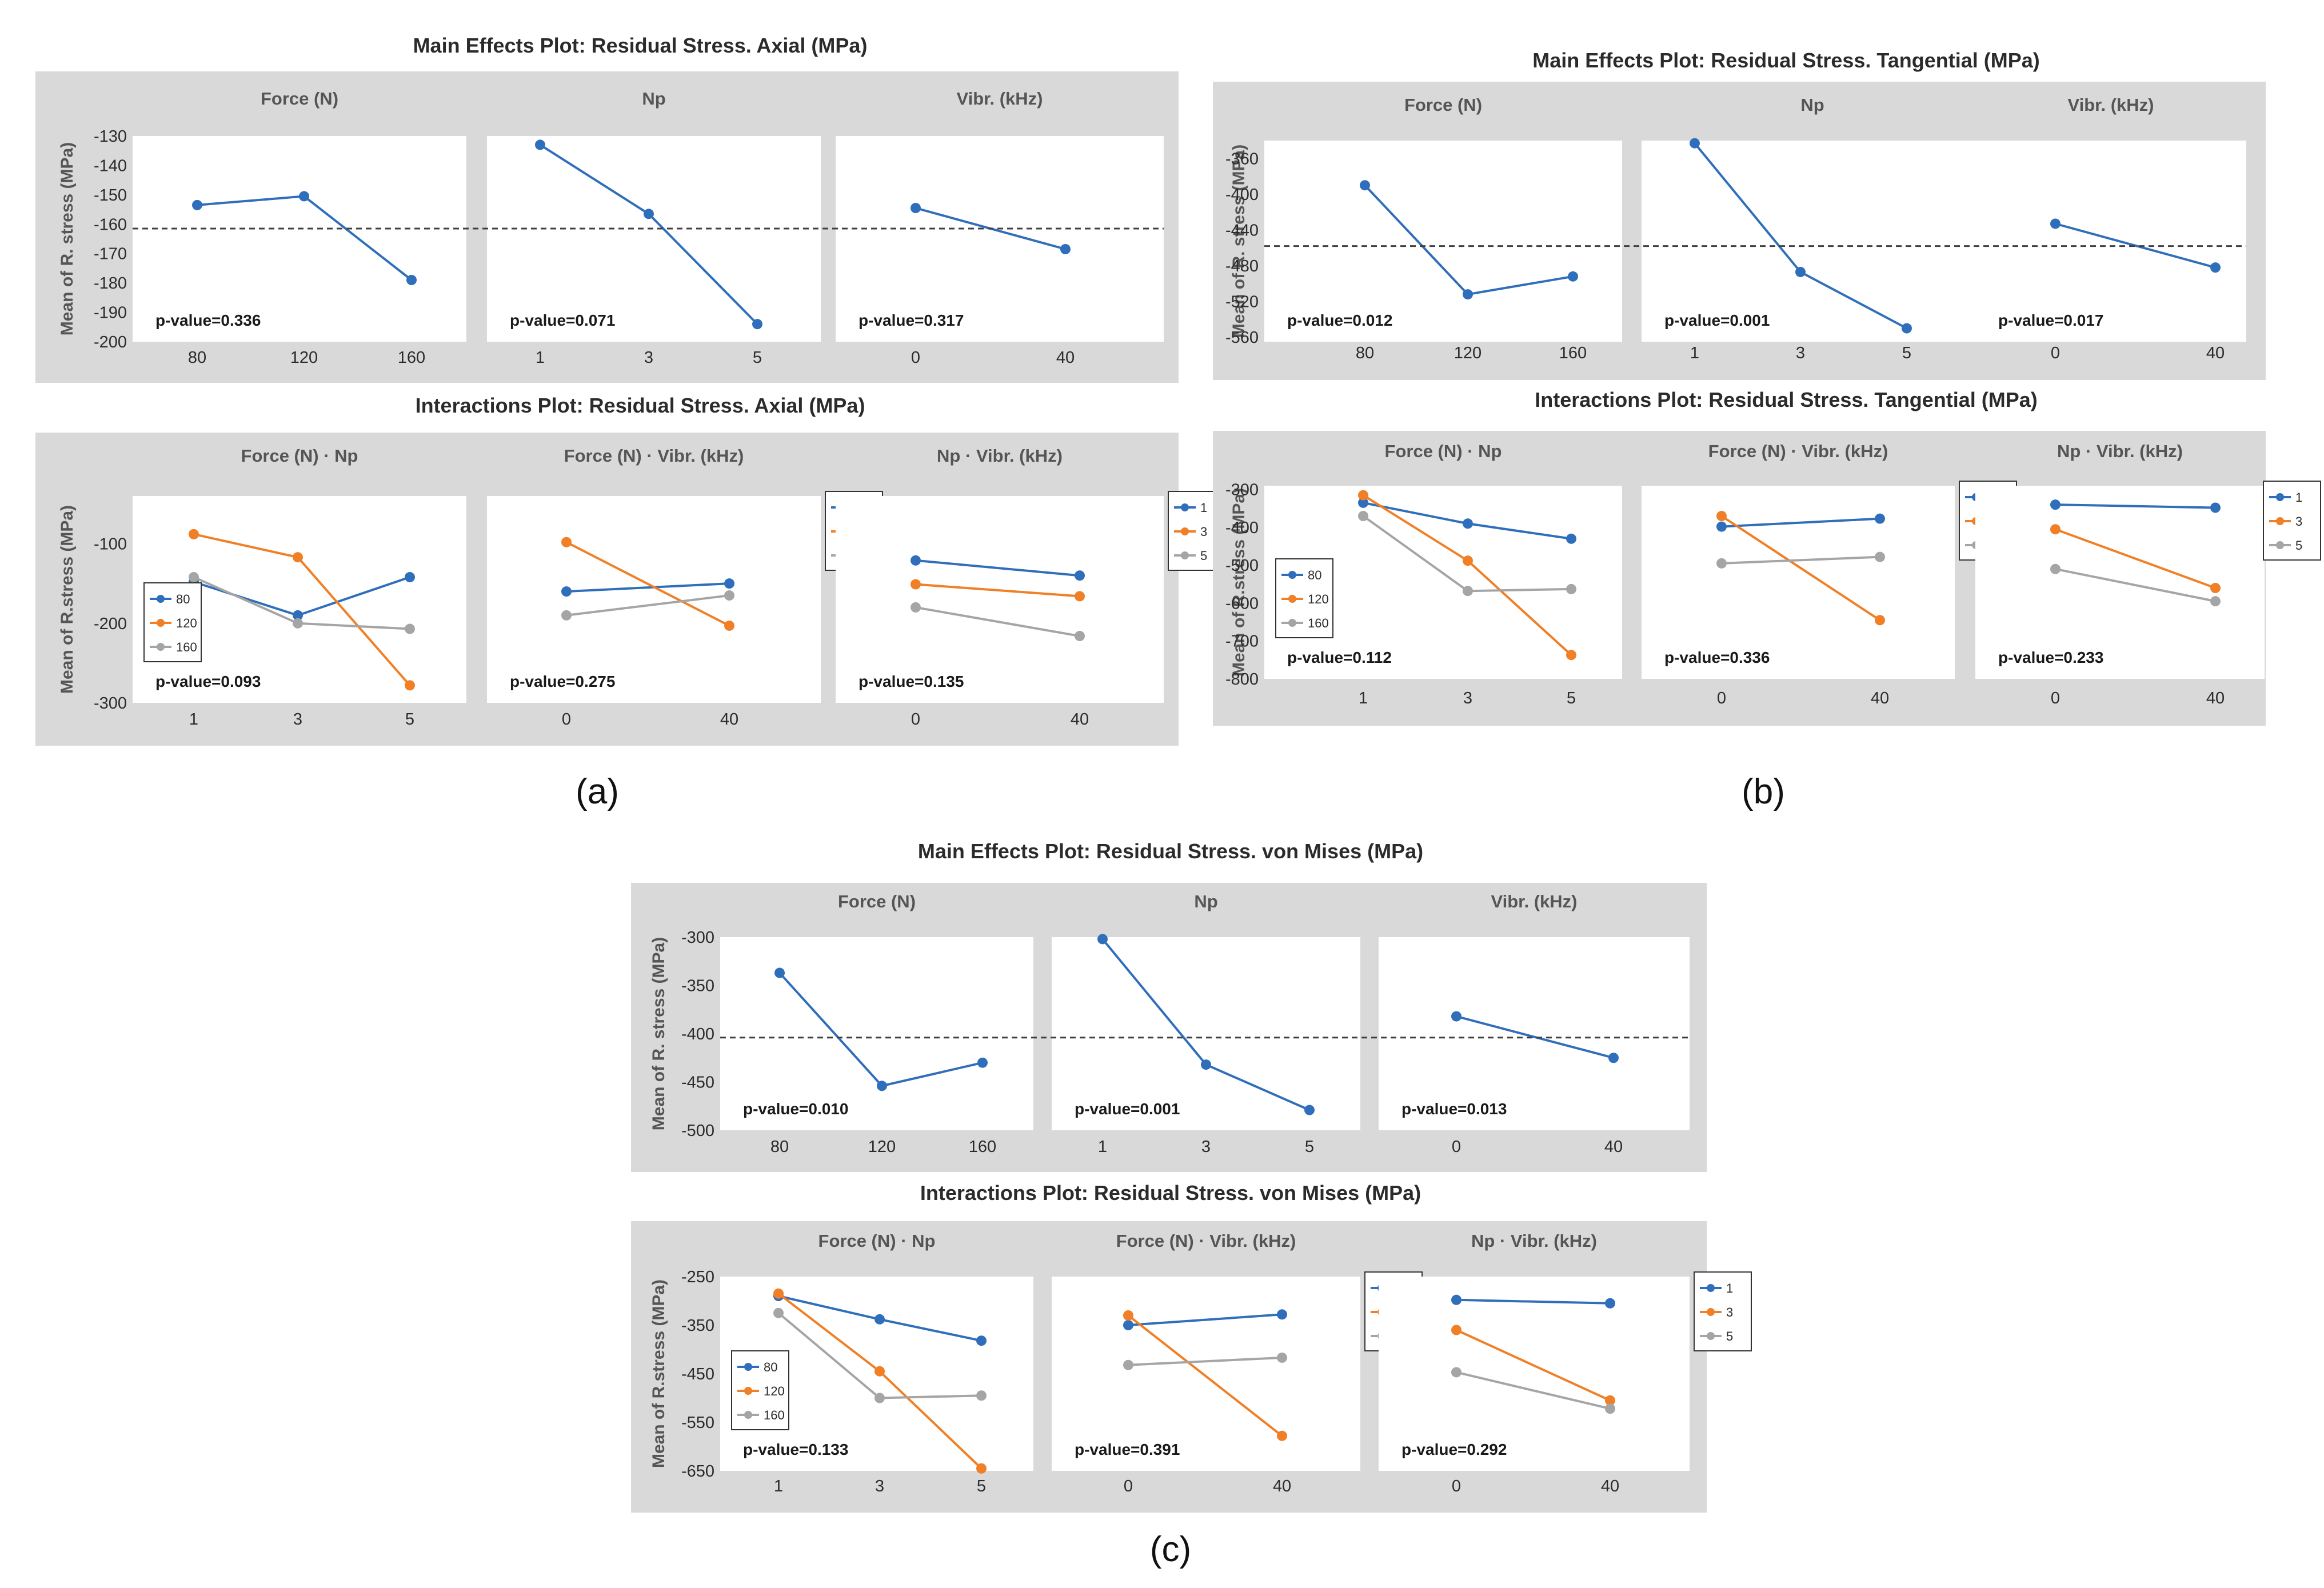 This screenshot has height=1588, width=2324. What do you see at coordinates (876, 1363) in the screenshot?
I see `facet: Force (N) · Np 1 3 5 p-value=0.133 80 120 160` at bounding box center [876, 1363].